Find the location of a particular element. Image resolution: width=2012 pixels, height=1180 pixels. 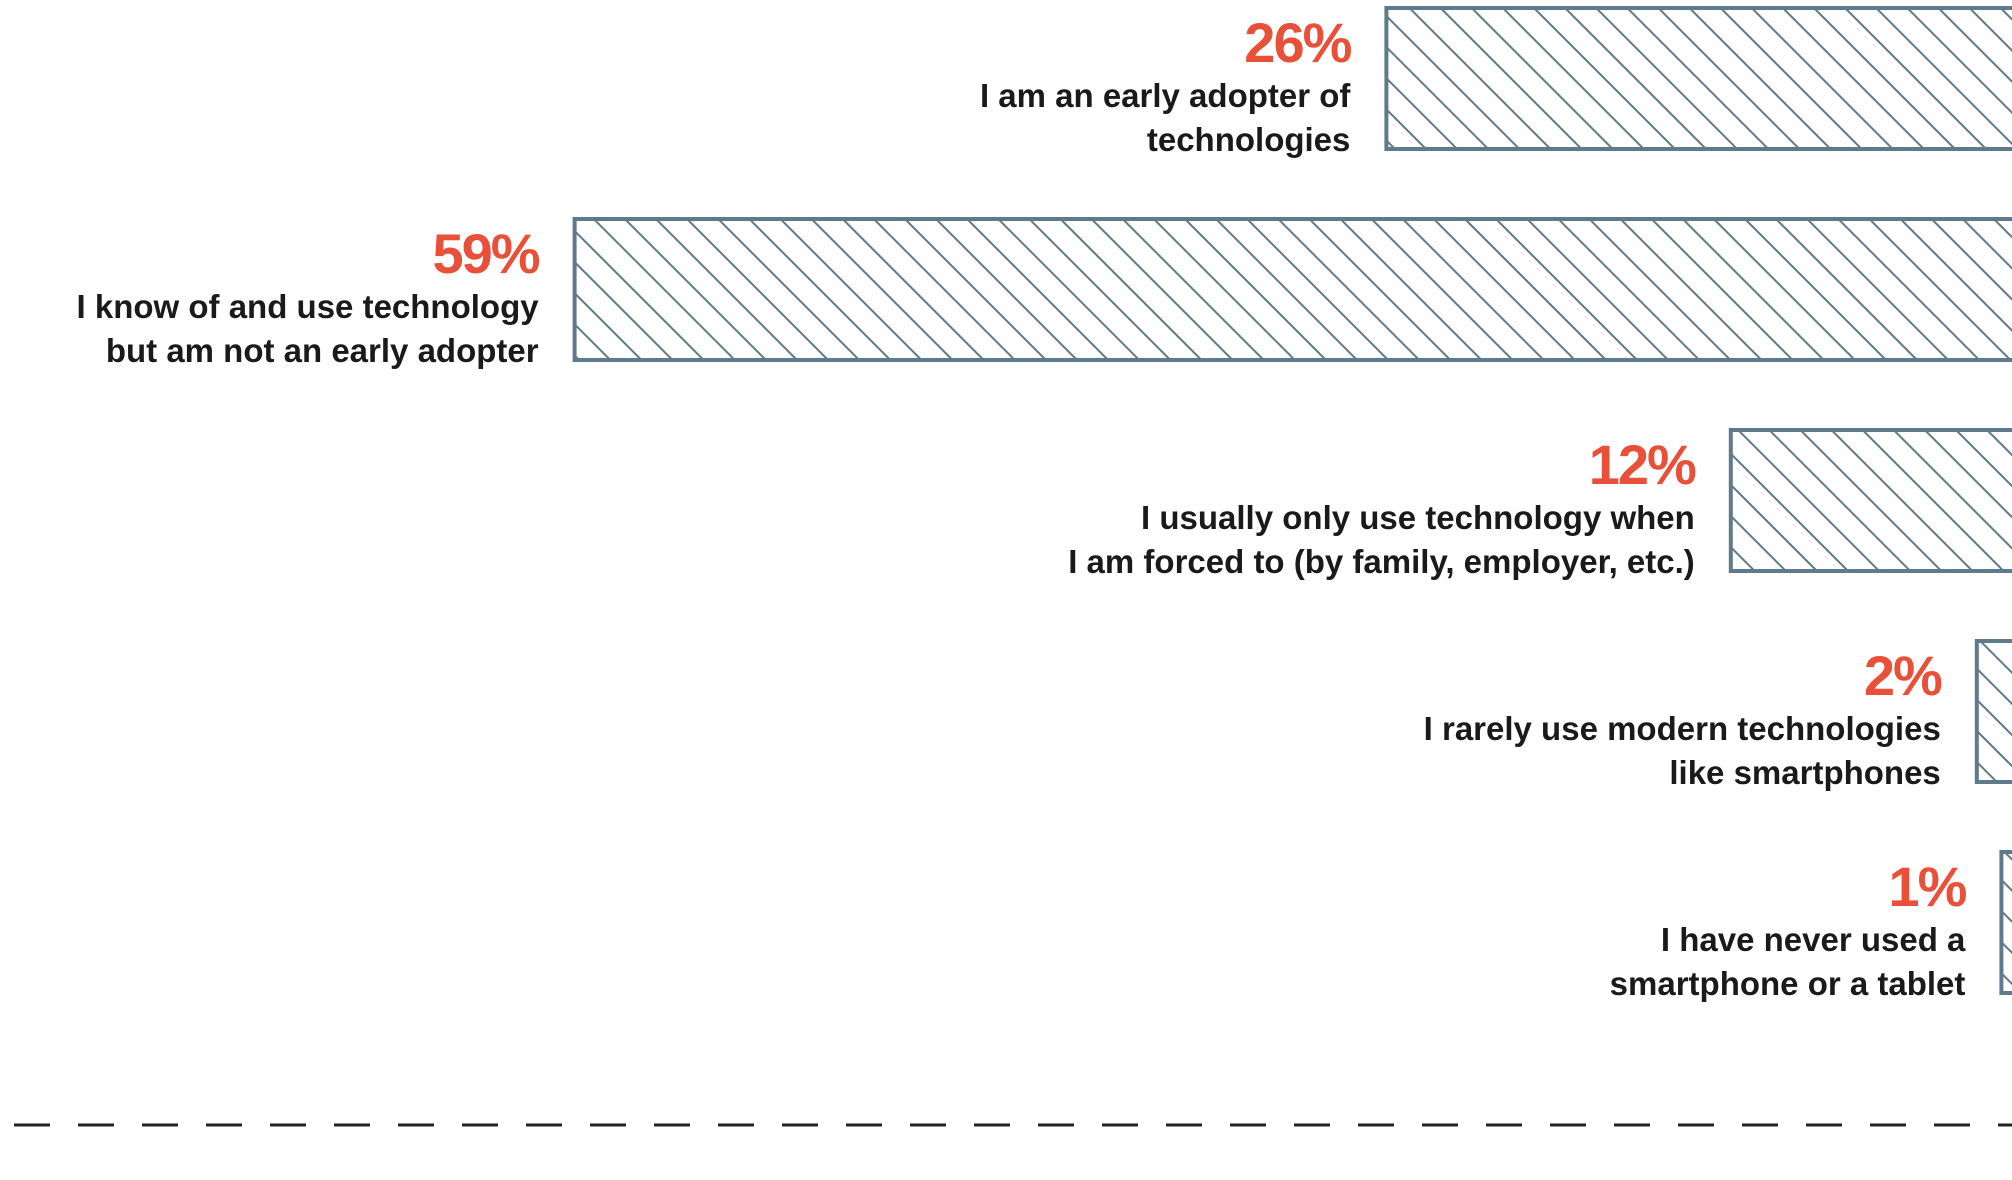

category-label: I usually only use technology when is located at coordinates (1418, 517).